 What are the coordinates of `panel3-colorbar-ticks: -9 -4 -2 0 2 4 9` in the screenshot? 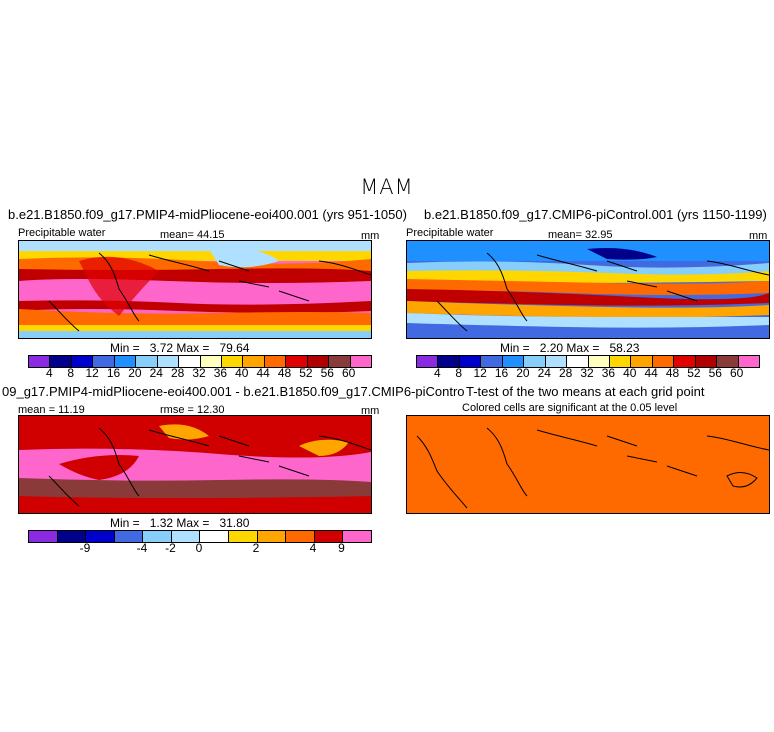 It's located at (199, 548).